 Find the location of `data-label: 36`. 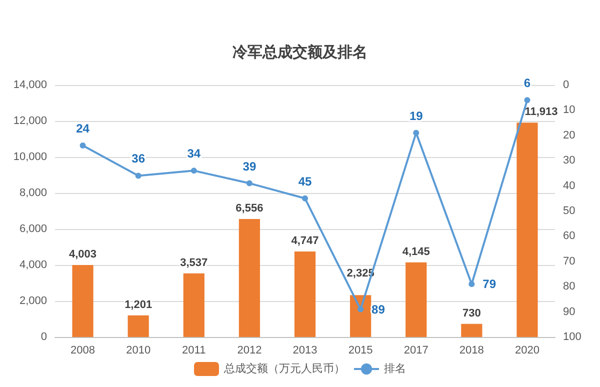

data-label: 36 is located at coordinates (139, 159).